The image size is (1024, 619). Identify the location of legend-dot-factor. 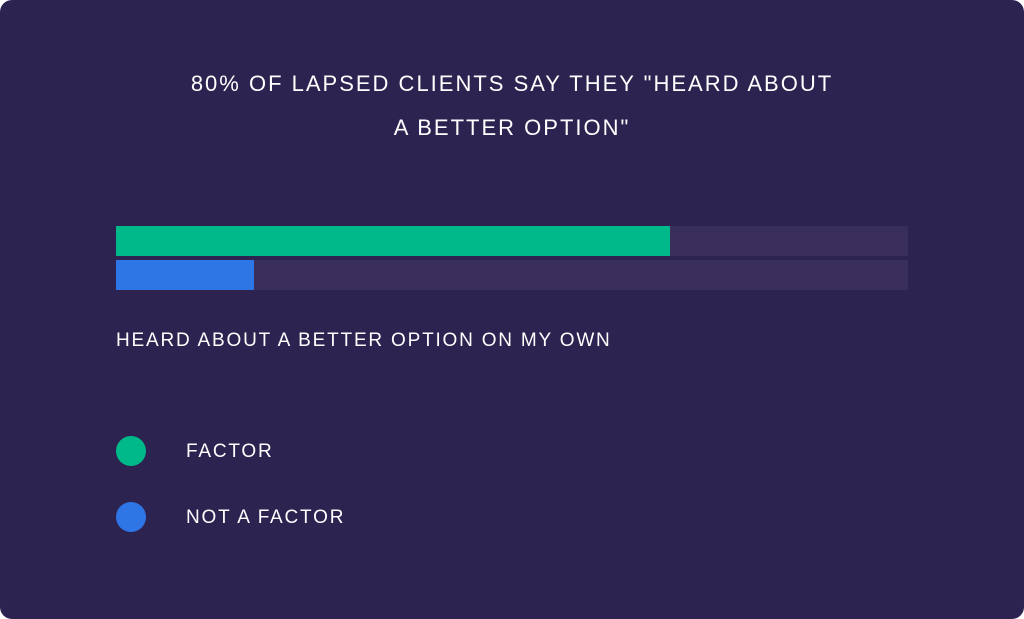
(131, 451).